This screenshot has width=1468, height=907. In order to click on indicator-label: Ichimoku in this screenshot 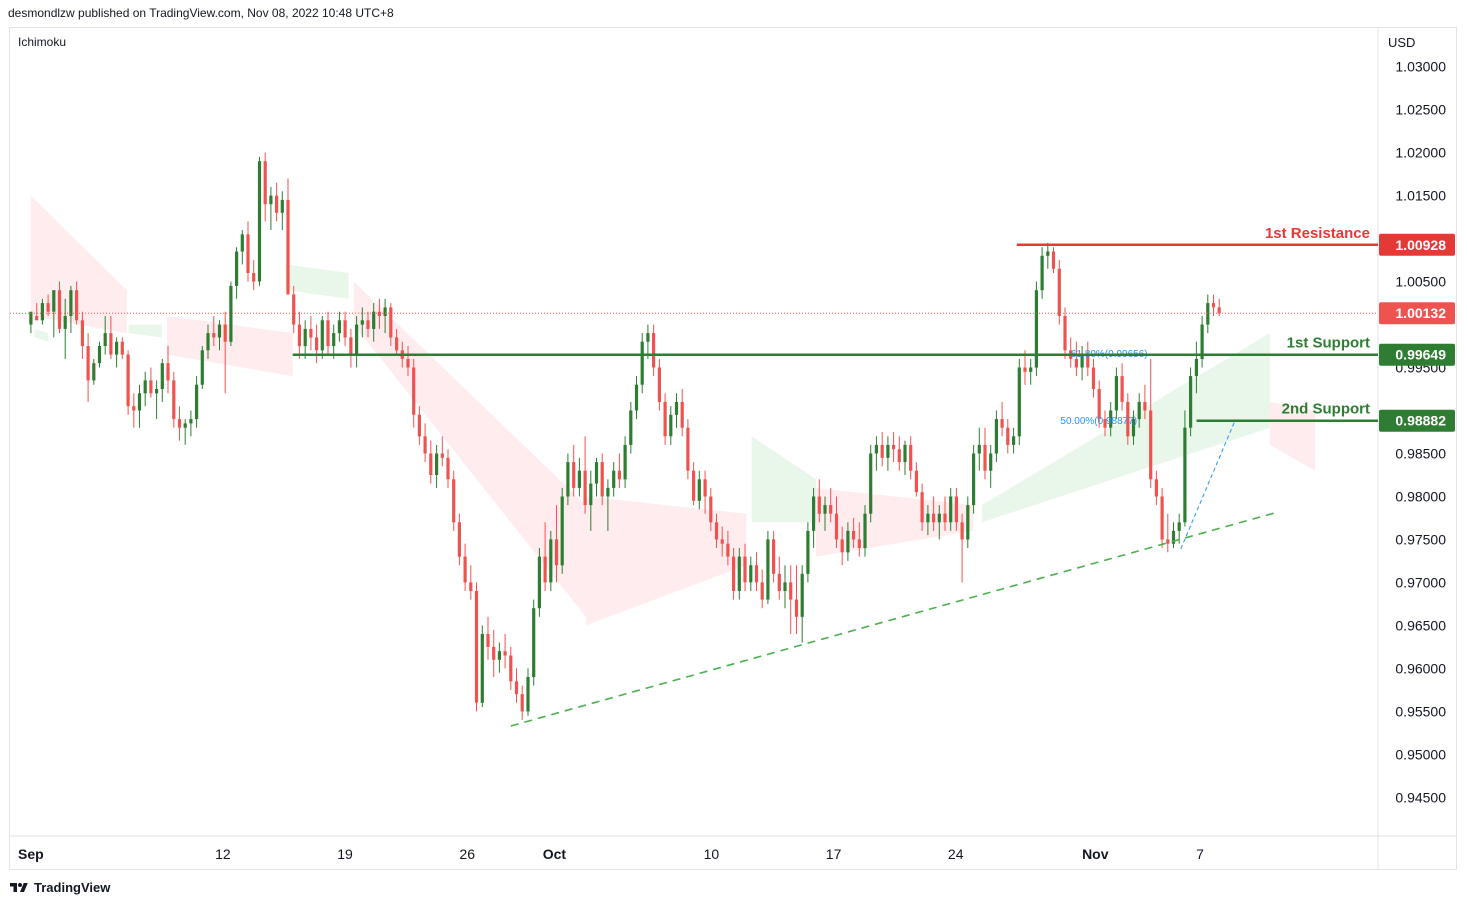, I will do `click(42, 42)`.